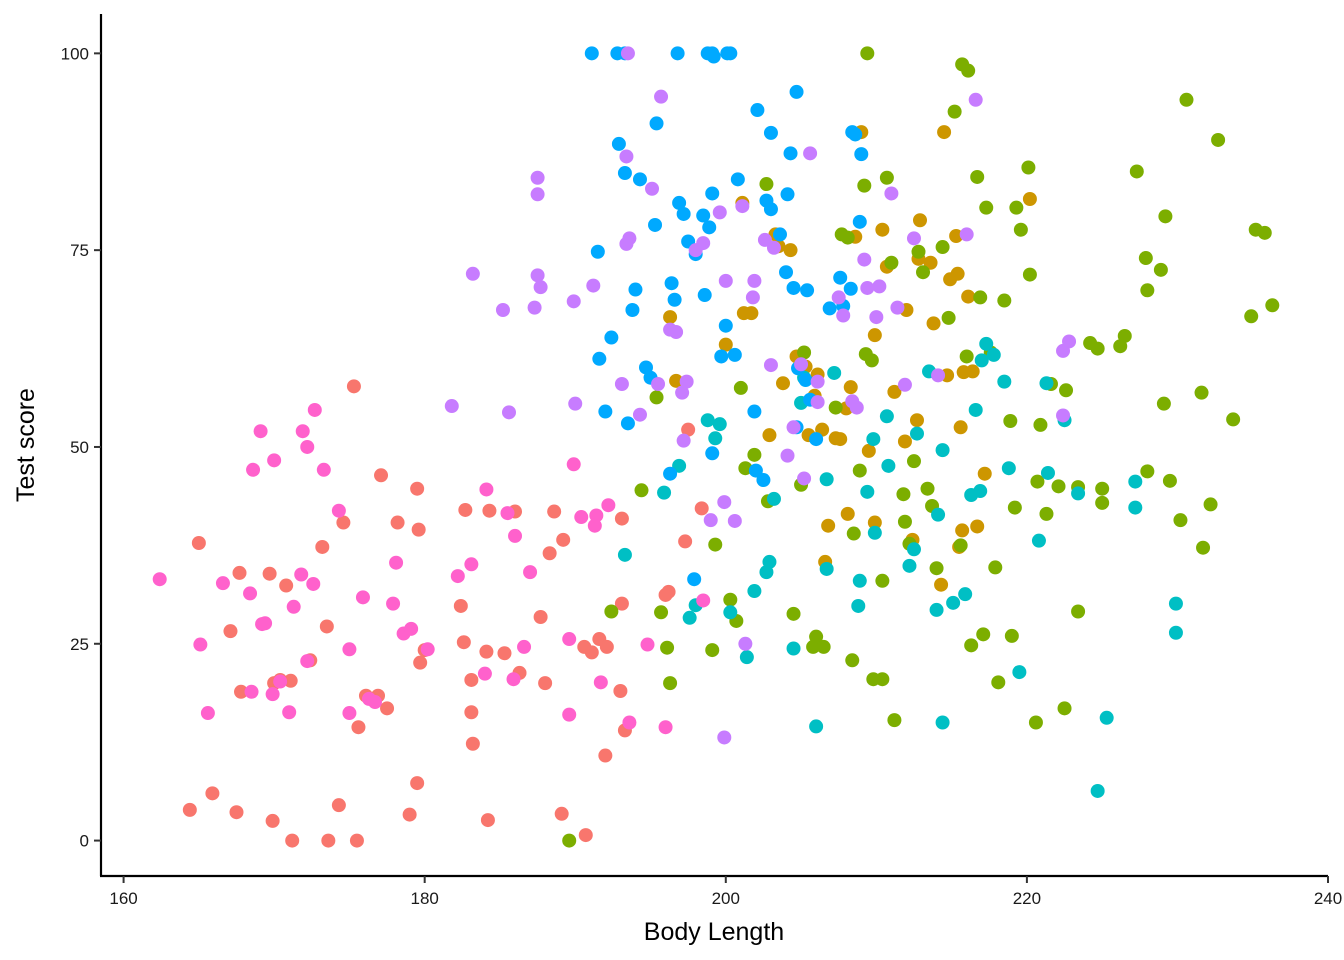 The image size is (1344, 960). I want to click on x-tick-label: 180, so click(424, 898).